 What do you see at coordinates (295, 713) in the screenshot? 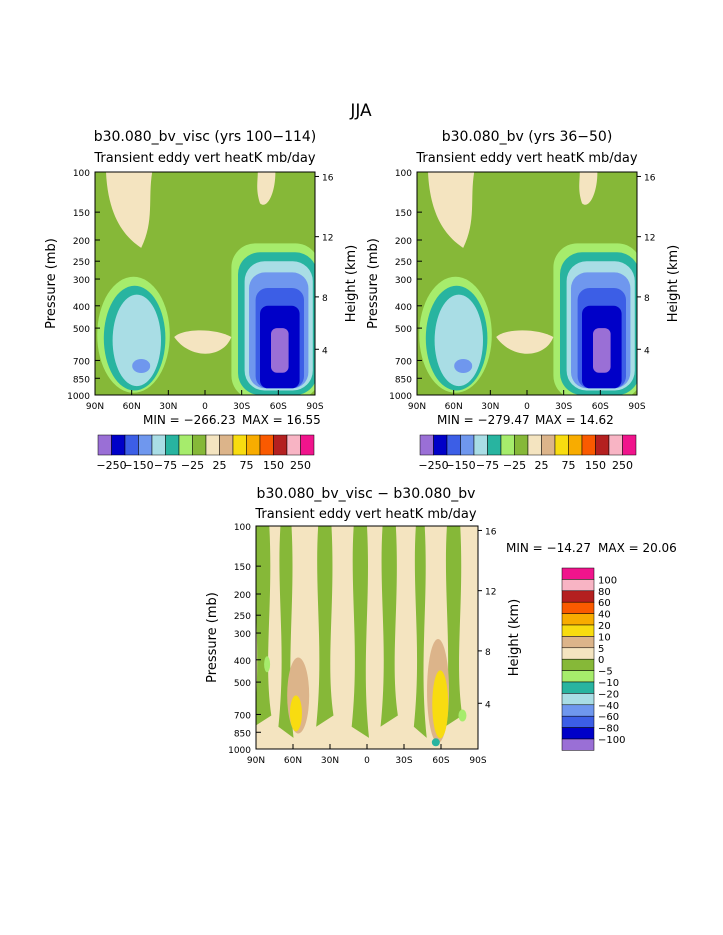
I see `panel3-pos-lobe` at bounding box center [295, 713].